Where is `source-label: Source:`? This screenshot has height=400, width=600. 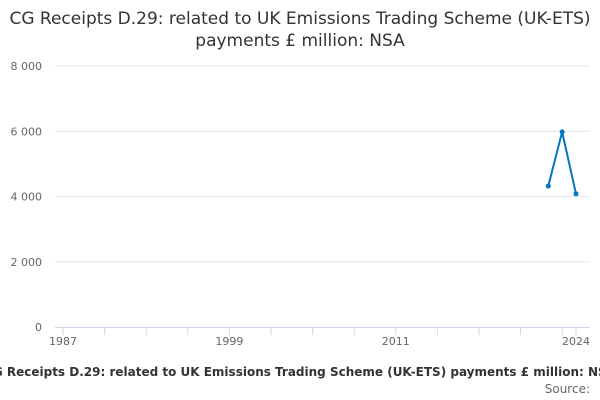 source-label: Source: is located at coordinates (567, 389).